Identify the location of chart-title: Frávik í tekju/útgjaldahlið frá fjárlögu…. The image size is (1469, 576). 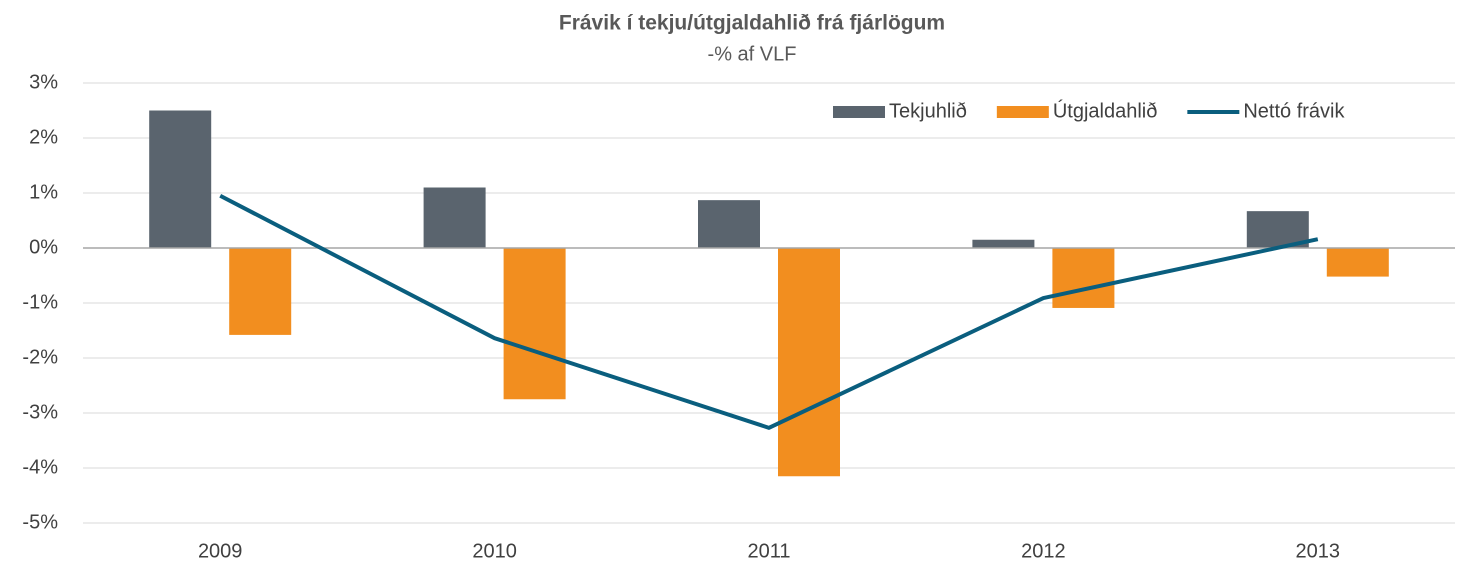
(752, 23).